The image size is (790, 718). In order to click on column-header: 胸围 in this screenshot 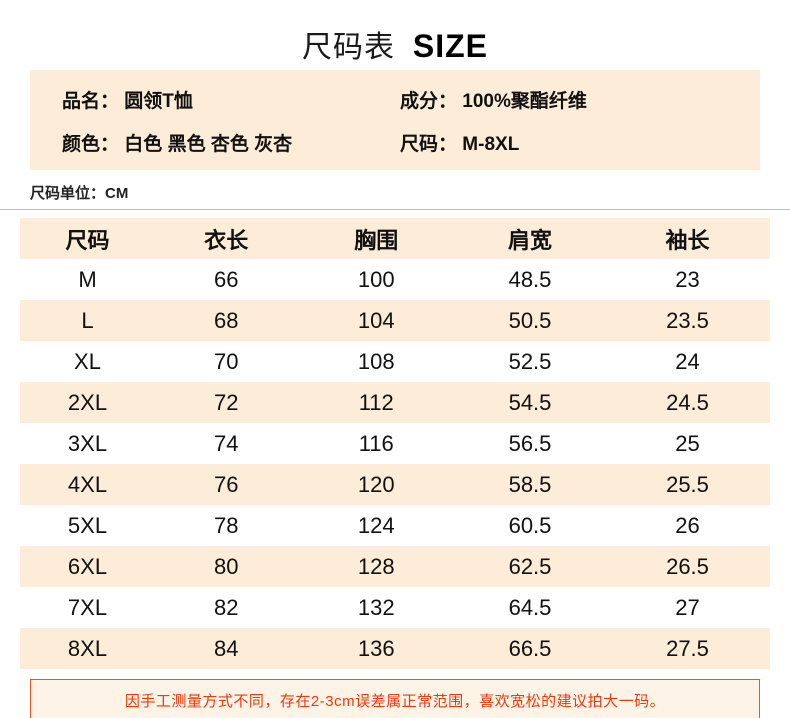, I will do `click(376, 238)`.